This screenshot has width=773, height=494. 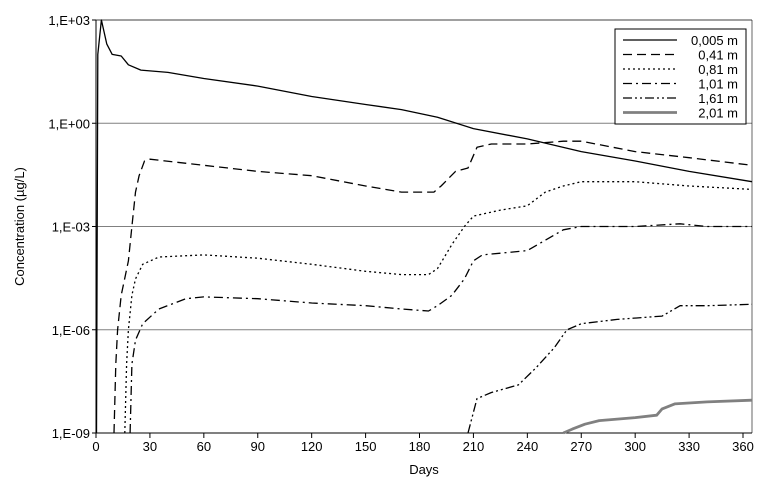 I want to click on y-tick-label: 1,E+00, so click(x=69, y=123).